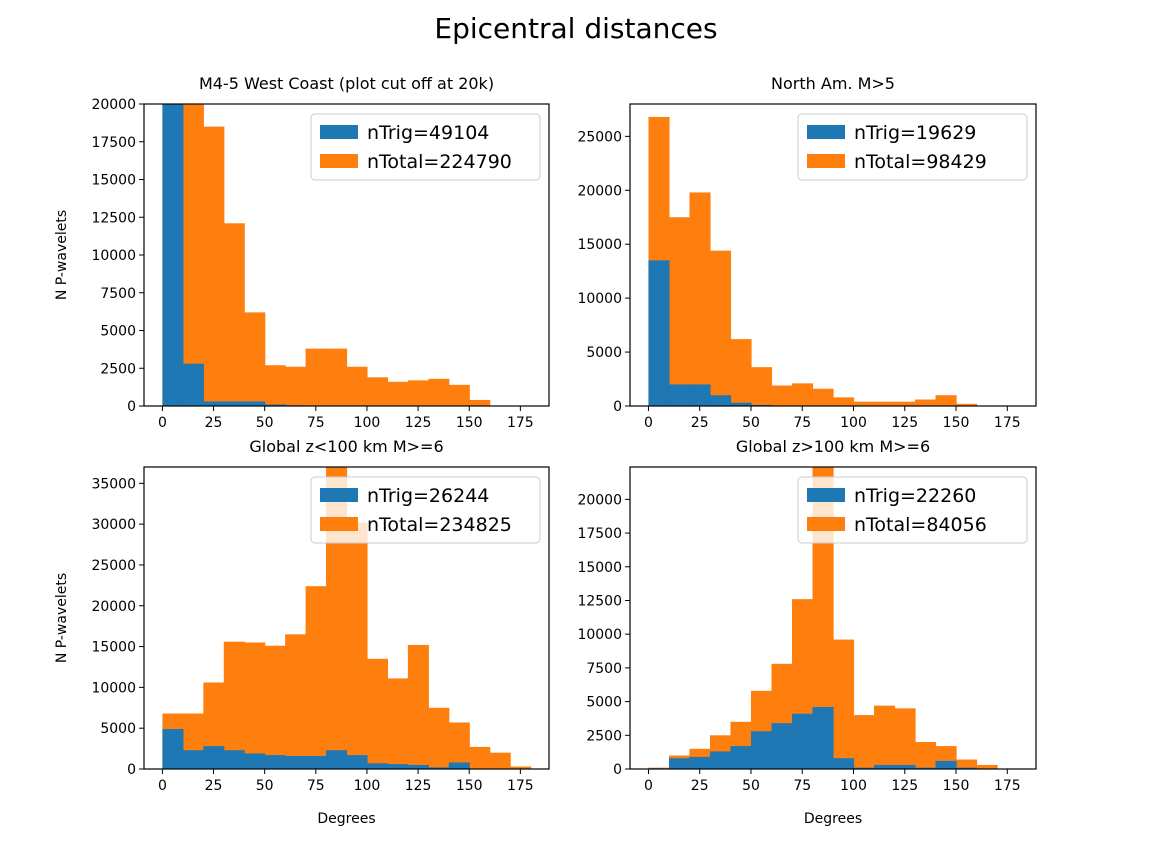 The width and height of the screenshot is (1152, 864). What do you see at coordinates (428, 133) in the screenshot?
I see `legend-label-trig: nTrig=49104` at bounding box center [428, 133].